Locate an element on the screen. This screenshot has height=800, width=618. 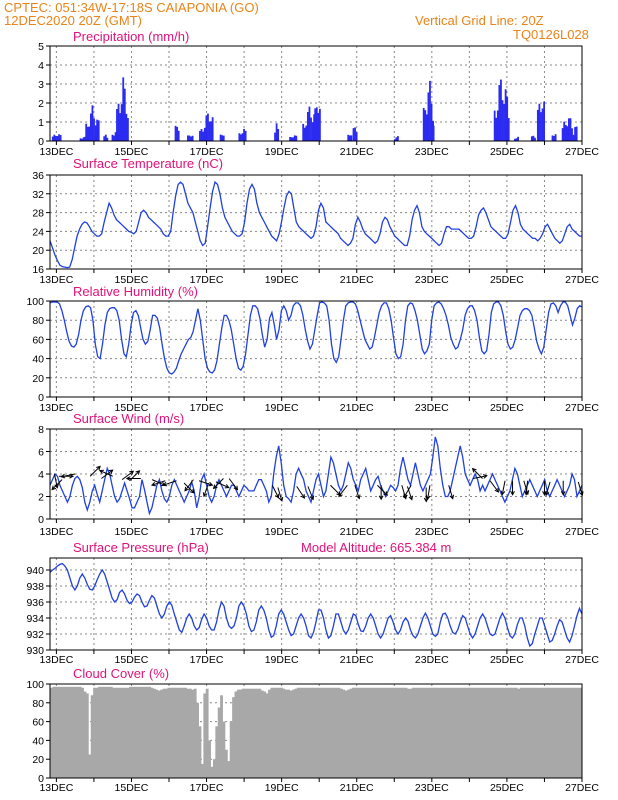
y-tick-label: 1 is located at coordinates (41, 123).